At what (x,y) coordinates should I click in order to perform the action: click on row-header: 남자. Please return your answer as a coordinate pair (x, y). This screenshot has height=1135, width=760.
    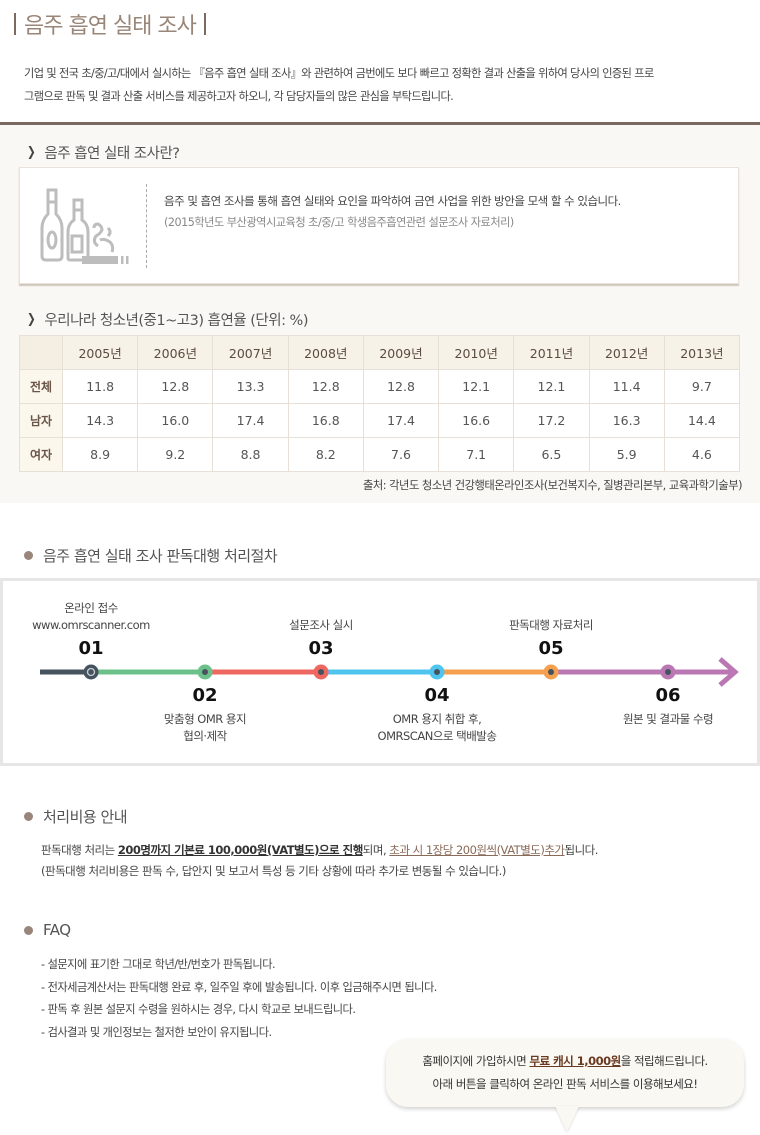
    Looking at the image, I should click on (41, 420).